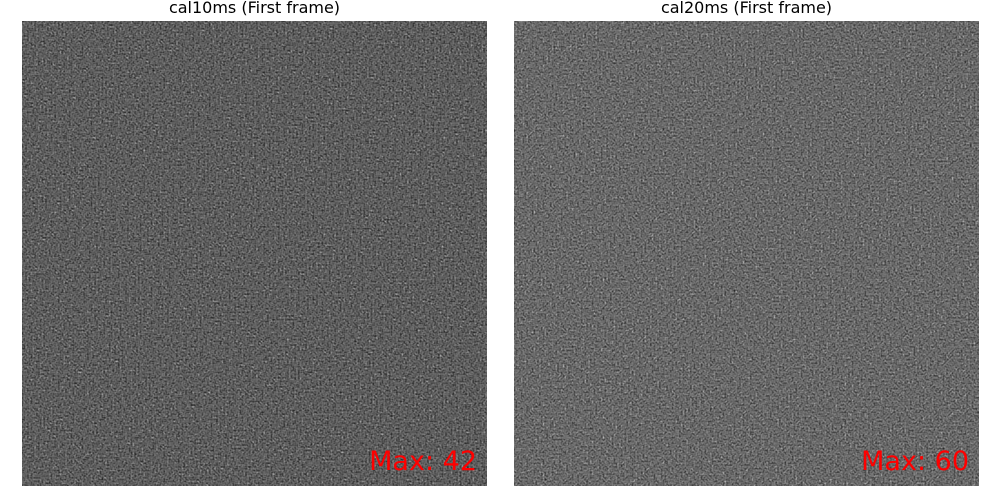  Describe the element at coordinates (254, 8) in the screenshot. I see `panel-title: cal10ms (First frame)` at that location.